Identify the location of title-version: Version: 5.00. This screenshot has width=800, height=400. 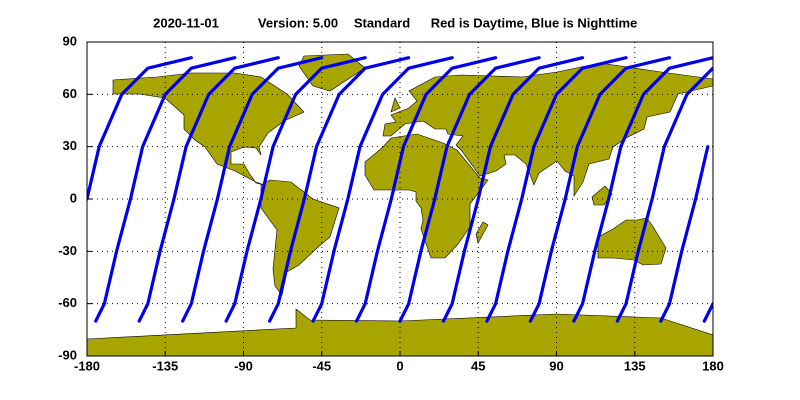
(298, 22).